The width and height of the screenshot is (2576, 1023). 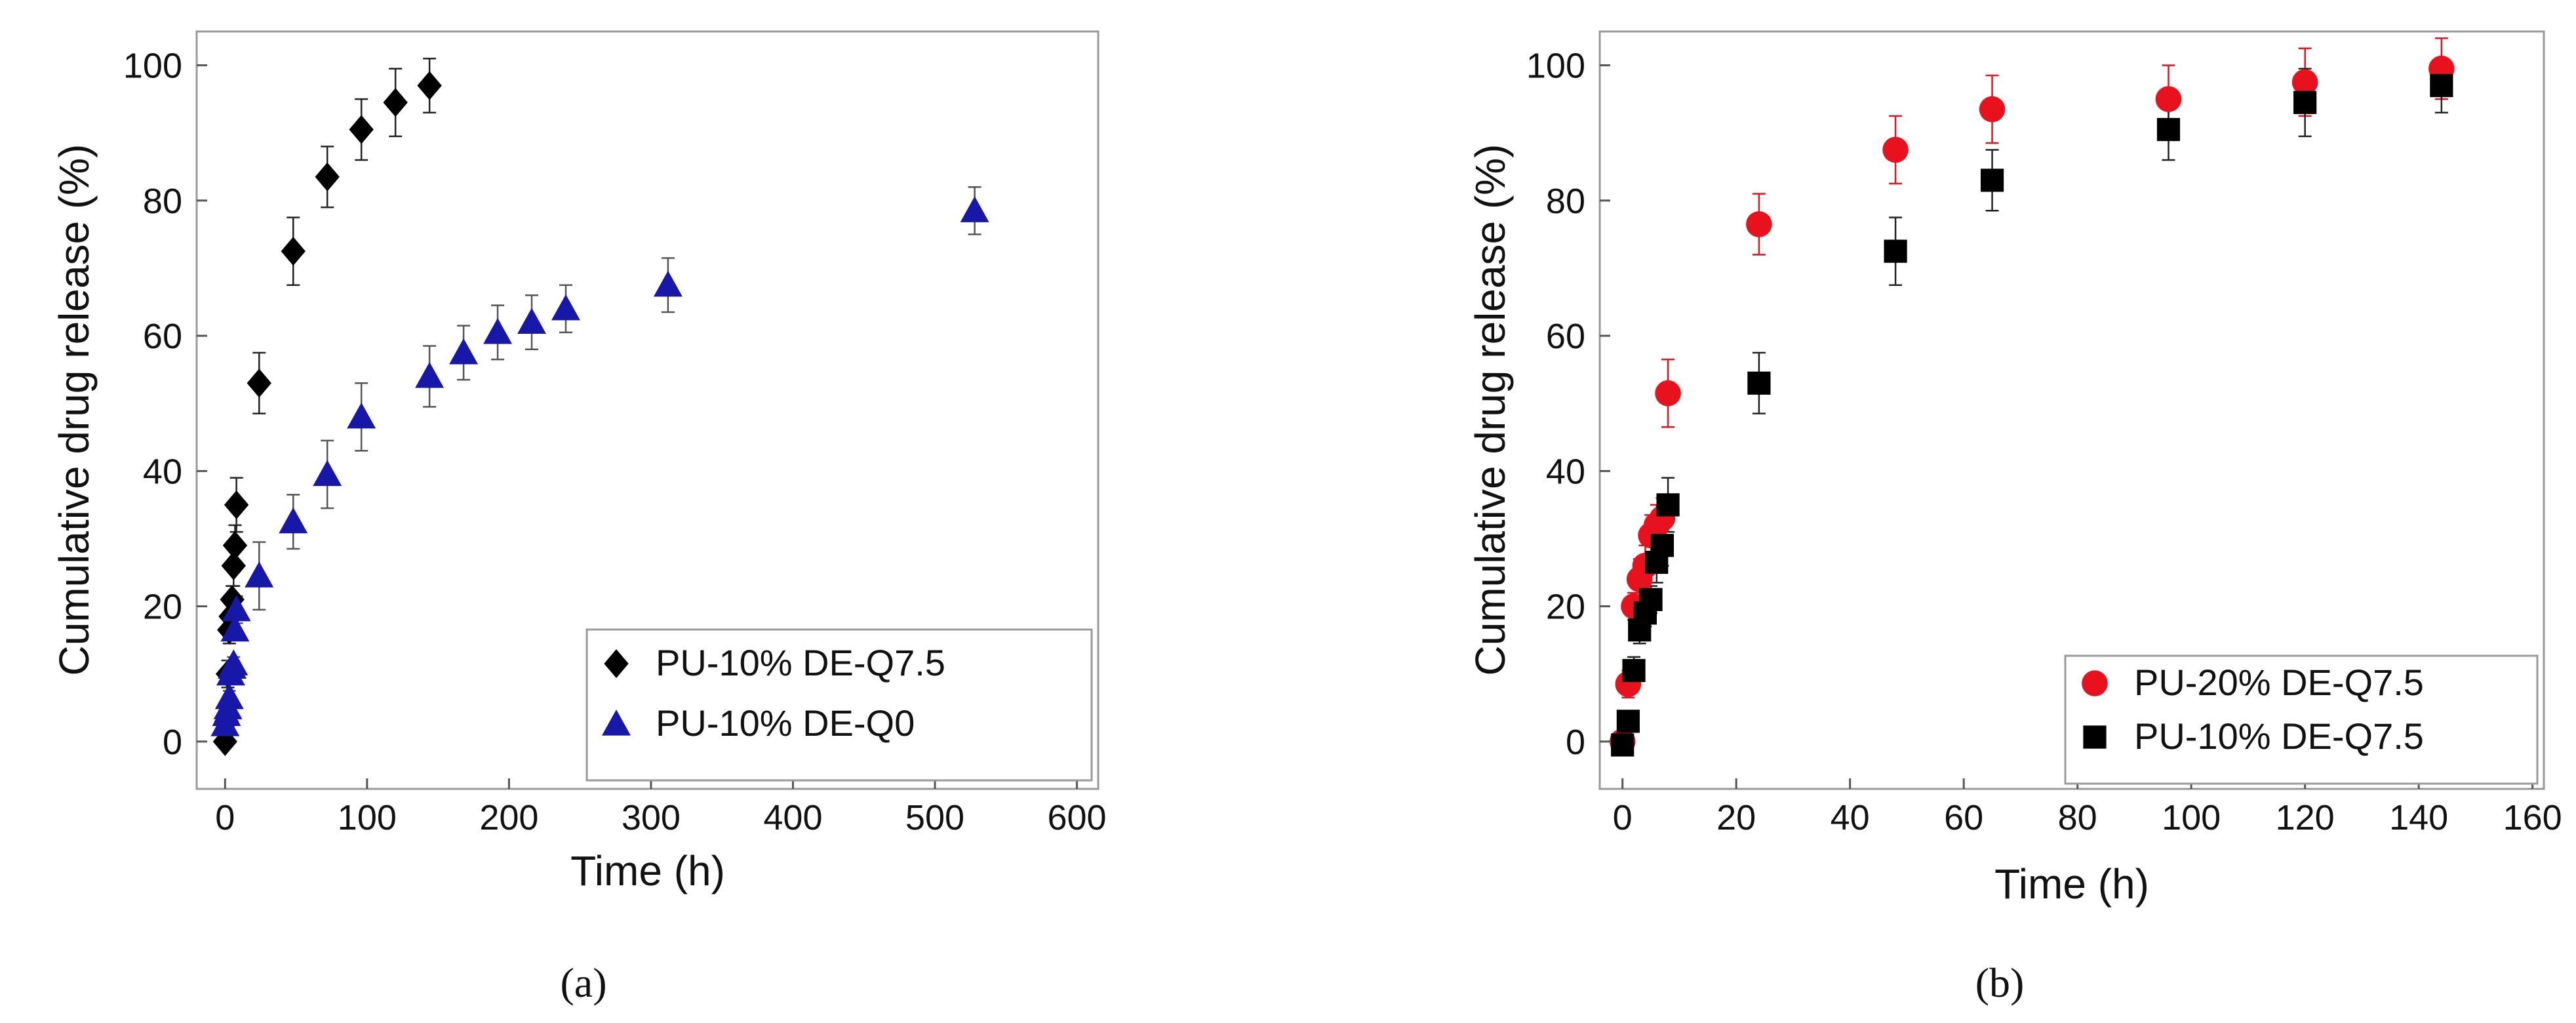 What do you see at coordinates (508, 817) in the screenshot?
I see `x-tick-label: 200` at bounding box center [508, 817].